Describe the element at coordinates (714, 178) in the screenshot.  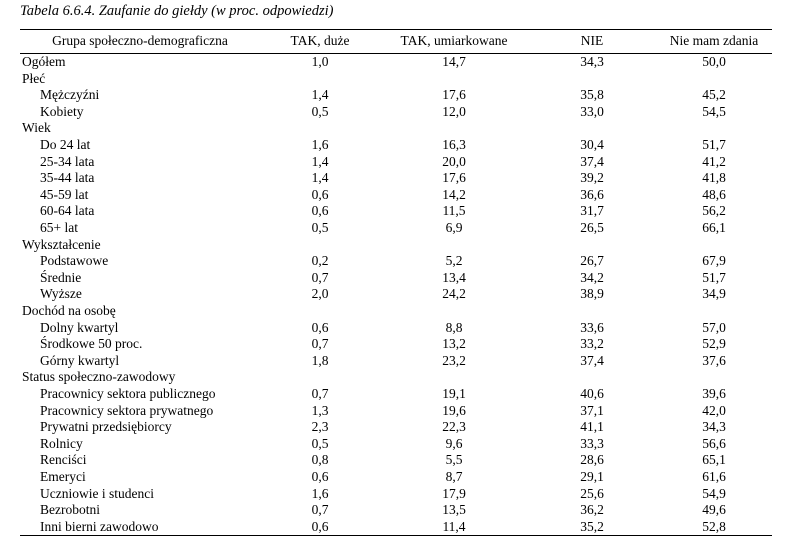
I see `value-cell: 41,8` at that location.